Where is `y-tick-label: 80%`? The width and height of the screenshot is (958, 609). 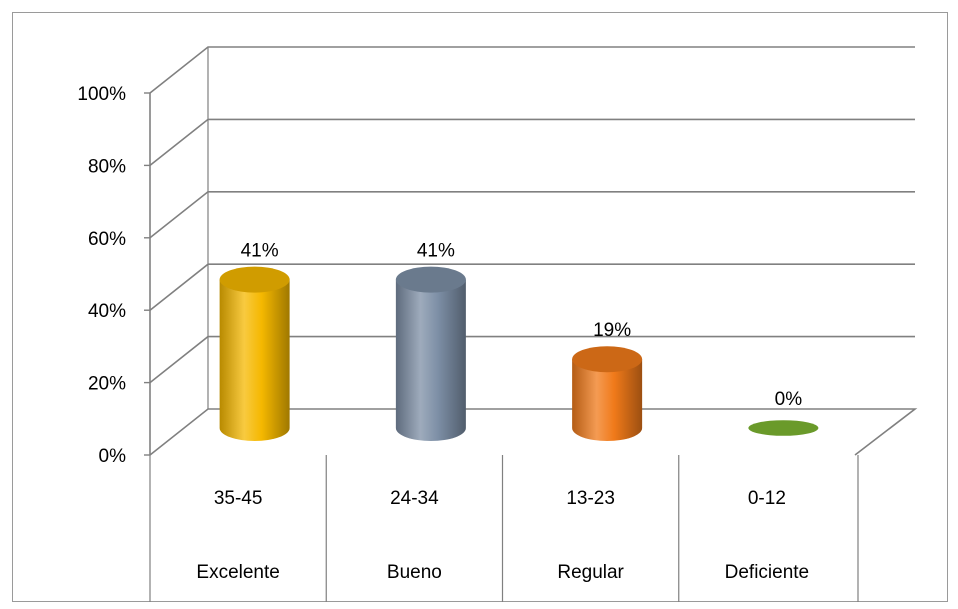 y-tick-label: 80% is located at coordinates (107, 166).